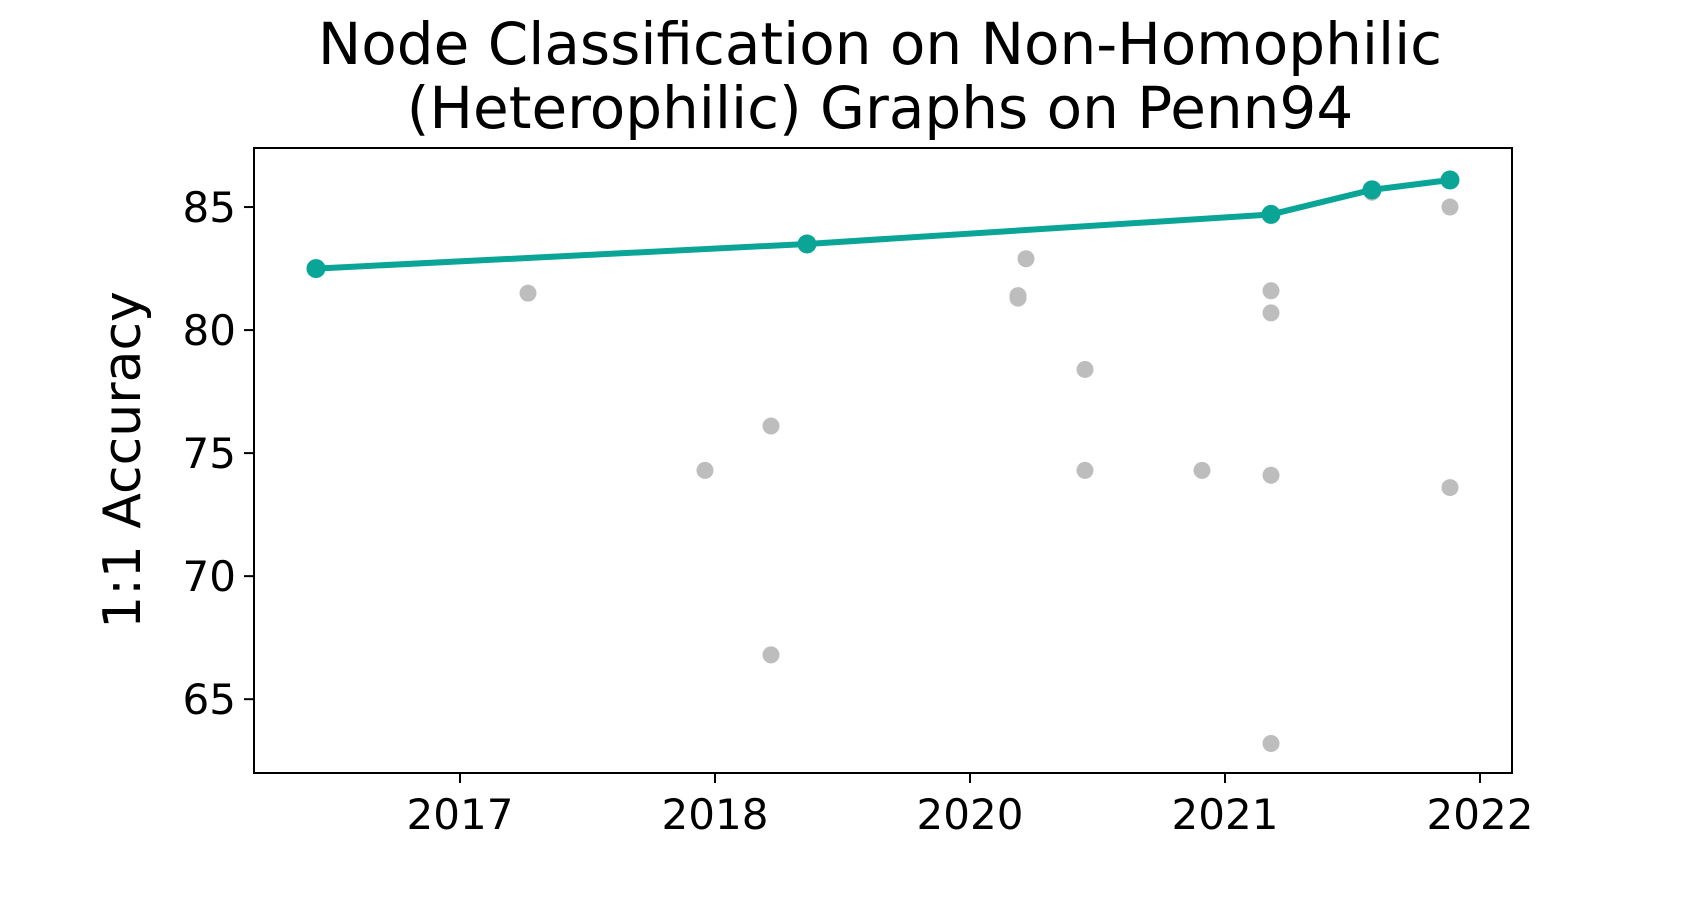 The height and width of the screenshot is (900, 1700). Describe the element at coordinates (1225, 814) in the screenshot. I see `x-tick-label: 2021` at that location.